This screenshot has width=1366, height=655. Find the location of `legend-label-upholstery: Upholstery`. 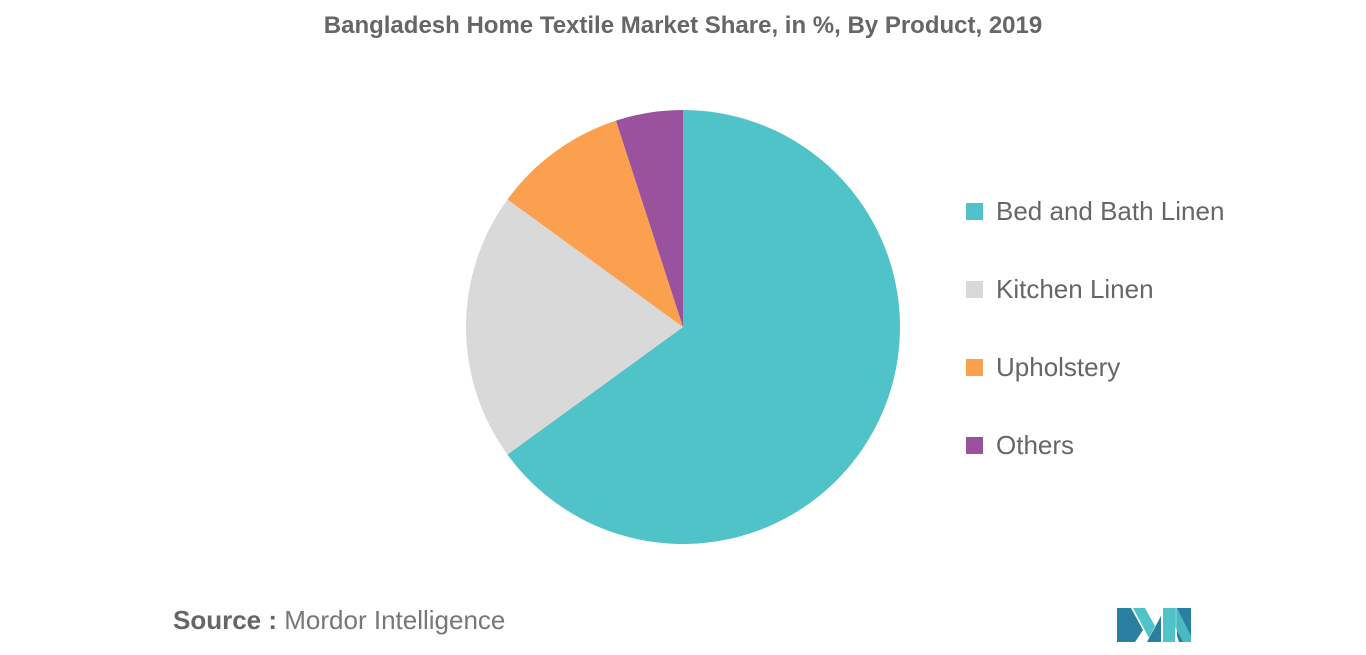

legend-label-upholstery: Upholstery is located at coordinates (1058, 367).